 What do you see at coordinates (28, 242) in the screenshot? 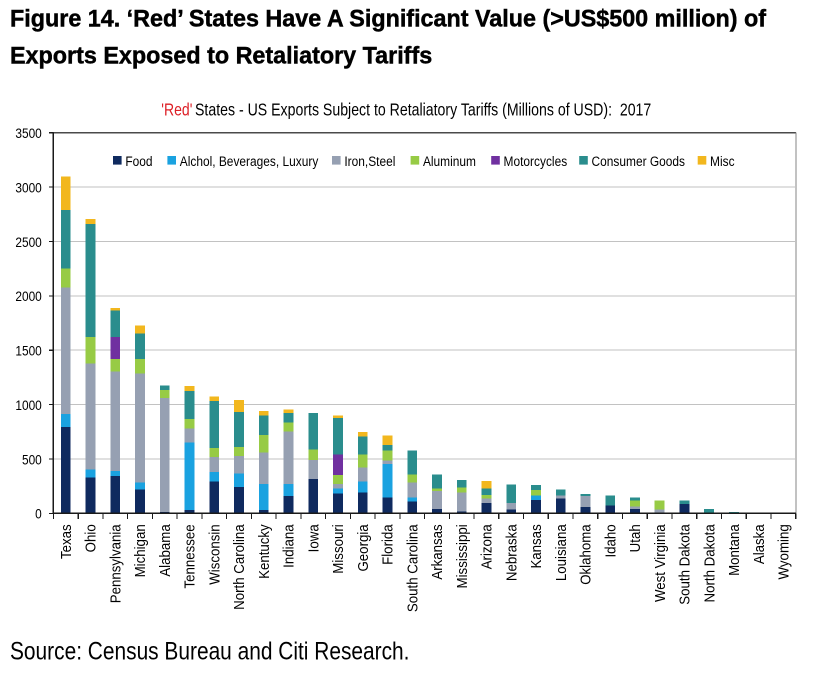
I see `svg-text: 2500` at bounding box center [28, 242].